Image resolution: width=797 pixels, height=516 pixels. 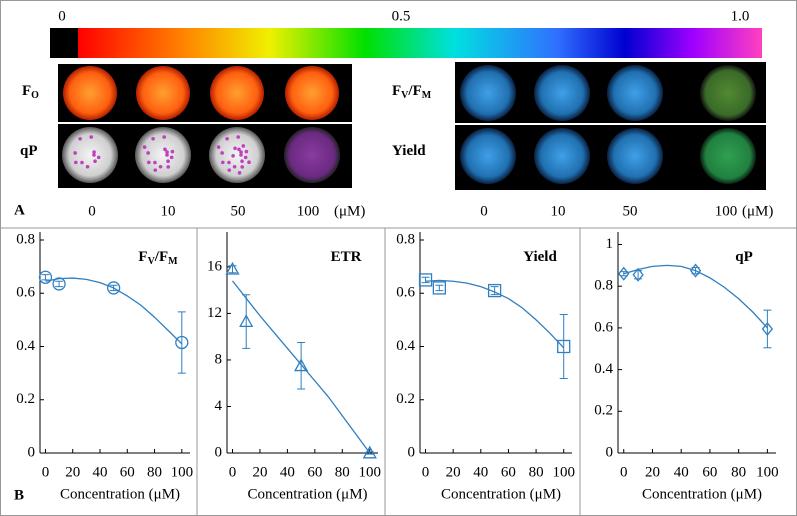 I want to click on concentration-label: 10, so click(x=558, y=211).